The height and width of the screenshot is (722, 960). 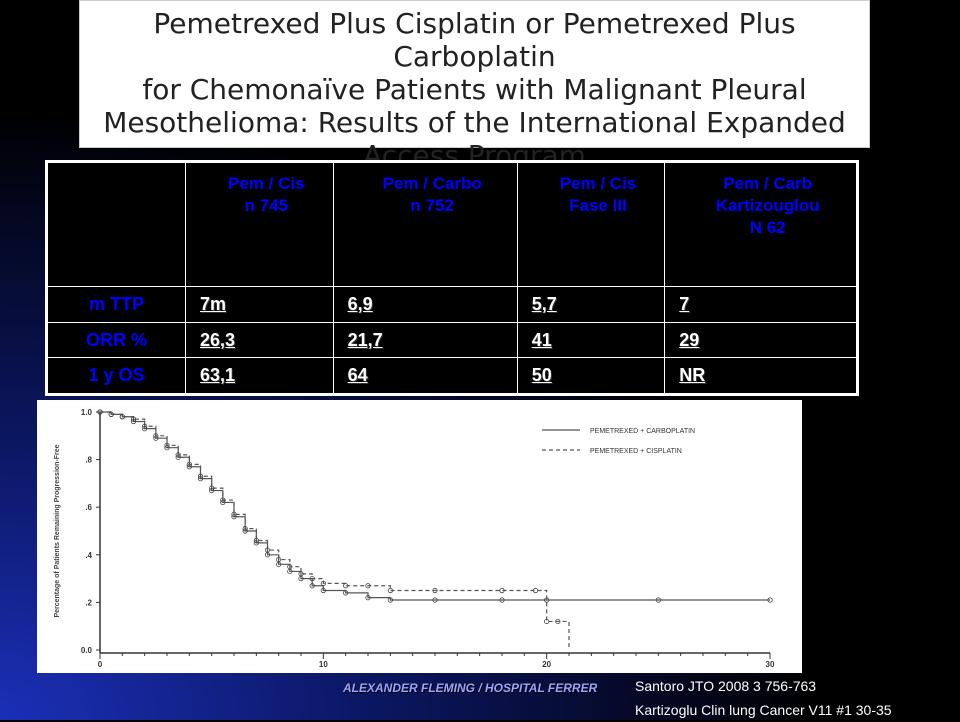 I want to click on row-label: 1 y OS, so click(x=116, y=375).